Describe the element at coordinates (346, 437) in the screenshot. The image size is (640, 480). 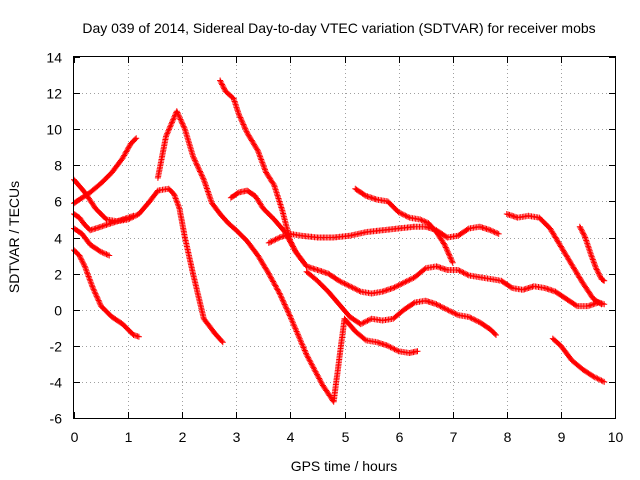
I see `x-tick-label: 5` at that location.